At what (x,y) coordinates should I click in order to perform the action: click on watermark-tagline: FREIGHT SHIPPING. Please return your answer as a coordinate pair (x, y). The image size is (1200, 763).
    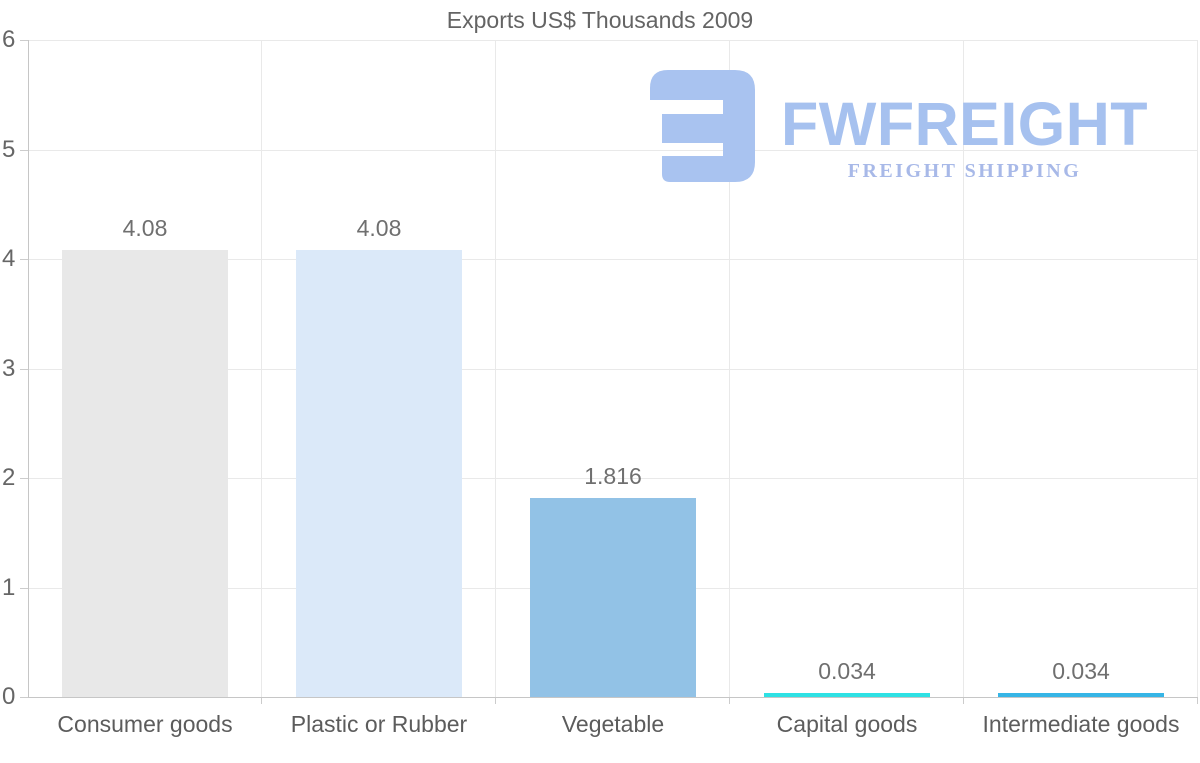
    Looking at the image, I should click on (964, 171).